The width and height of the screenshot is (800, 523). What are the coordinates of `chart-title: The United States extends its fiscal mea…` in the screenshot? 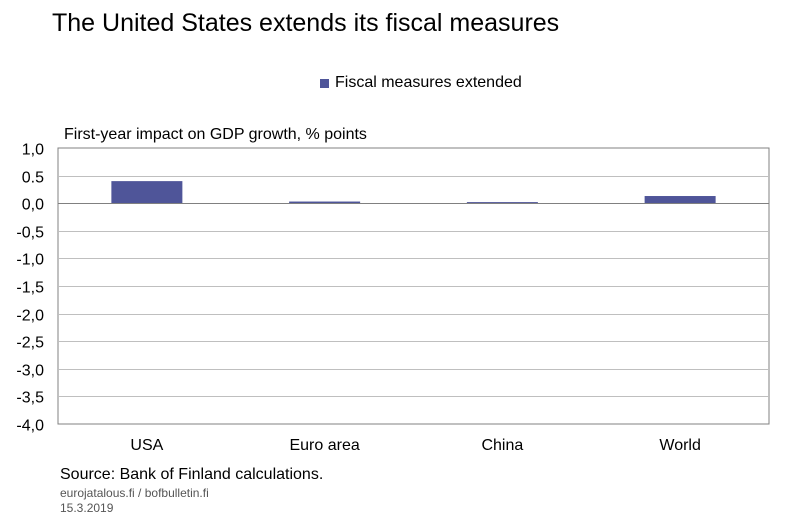 It's located at (306, 23).